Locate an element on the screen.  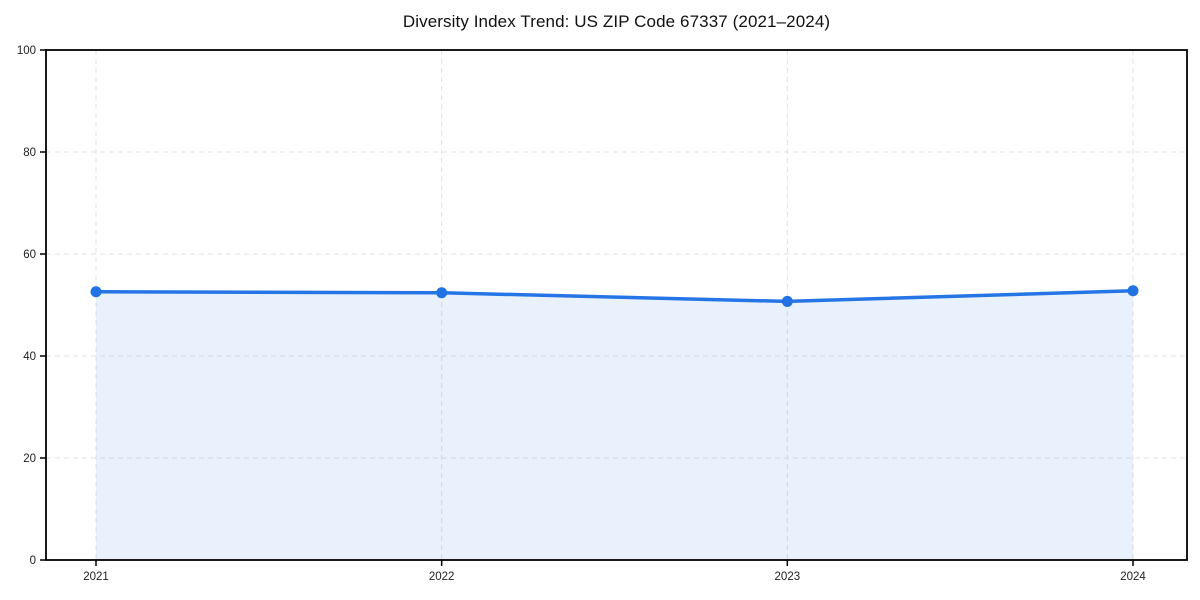
x-tick-label: 2021 is located at coordinates (96, 577).